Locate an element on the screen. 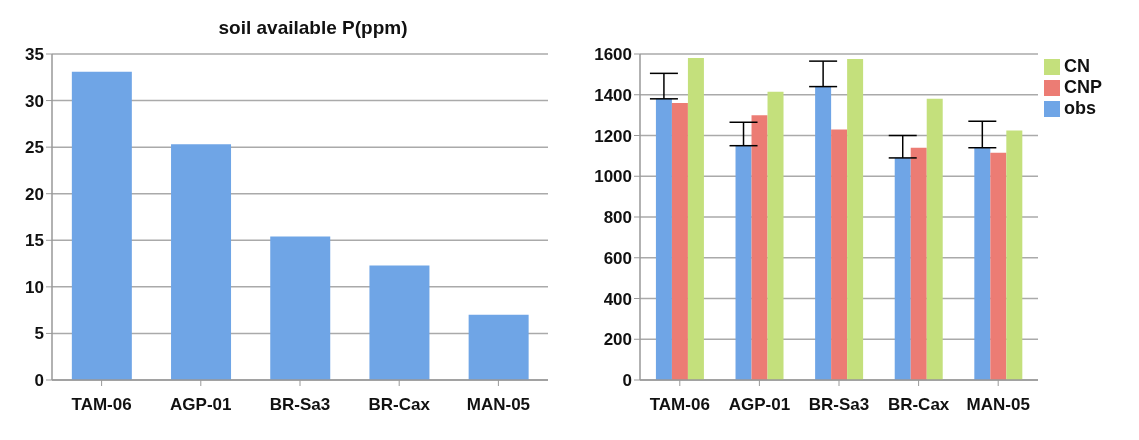  y-tick-label: 400 is located at coordinates (617, 299).